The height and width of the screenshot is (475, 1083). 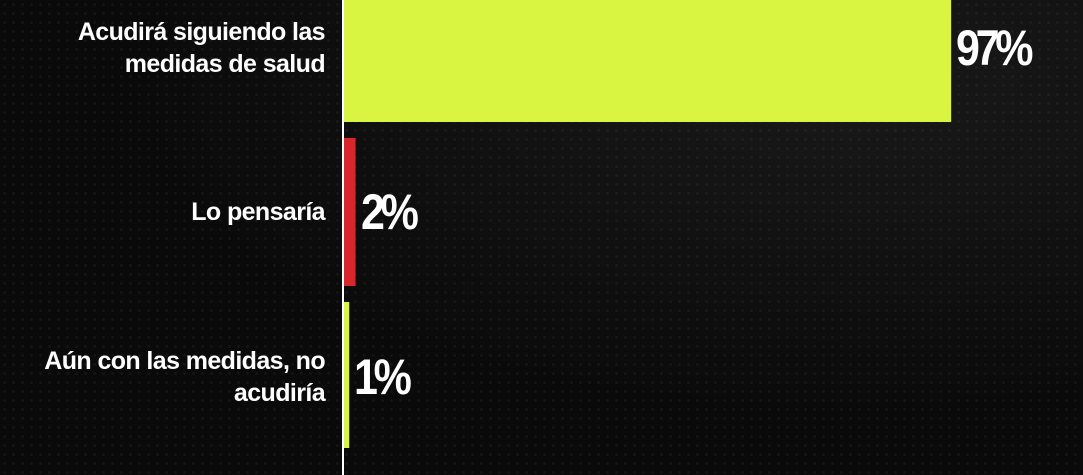 What do you see at coordinates (994, 48) in the screenshot?
I see `value-label-1: 97%` at bounding box center [994, 48].